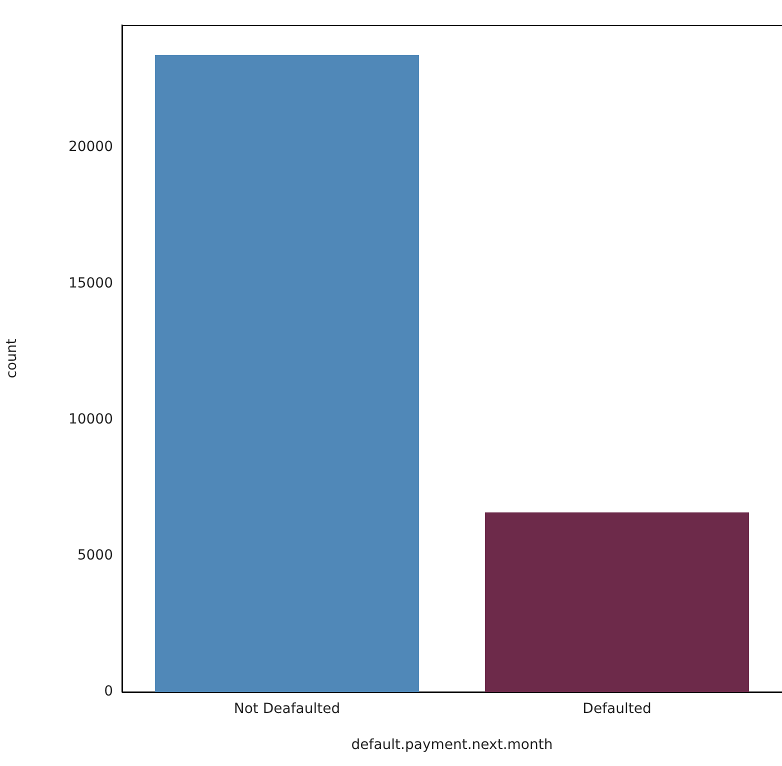  I want to click on y-axis-title: count, so click(12, 358).